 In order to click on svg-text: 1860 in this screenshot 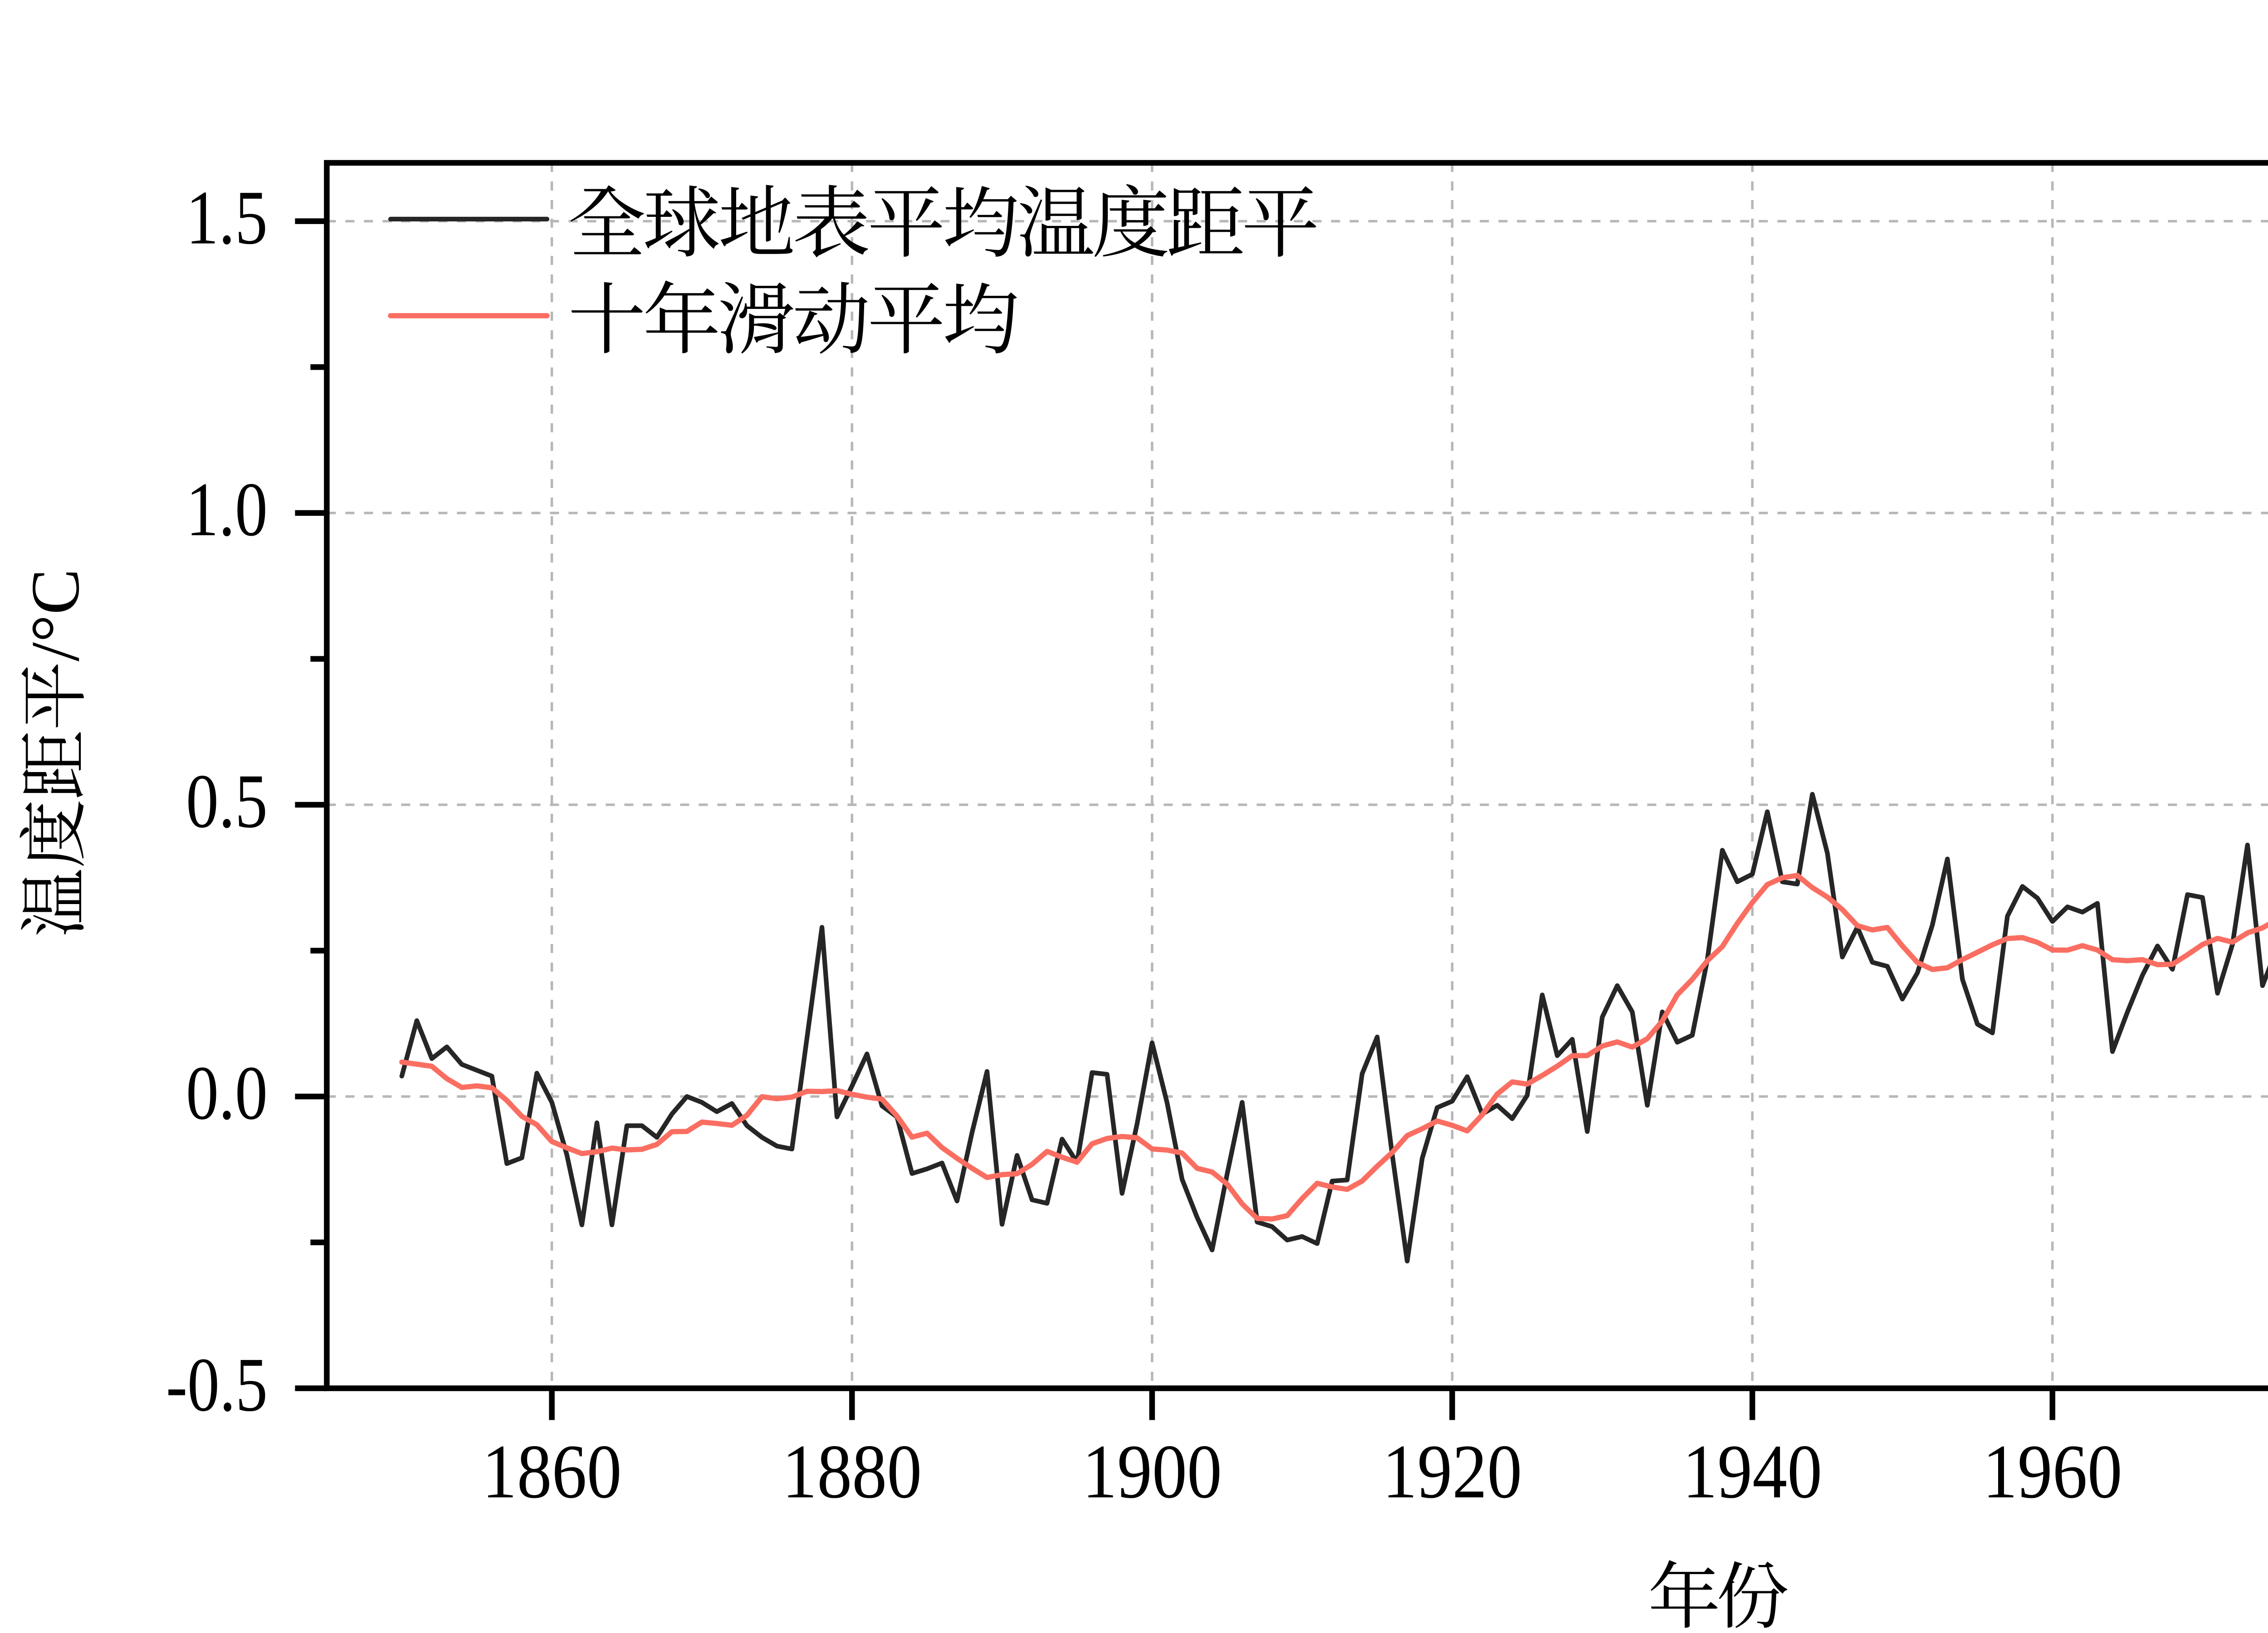, I will do `click(552, 1471)`.